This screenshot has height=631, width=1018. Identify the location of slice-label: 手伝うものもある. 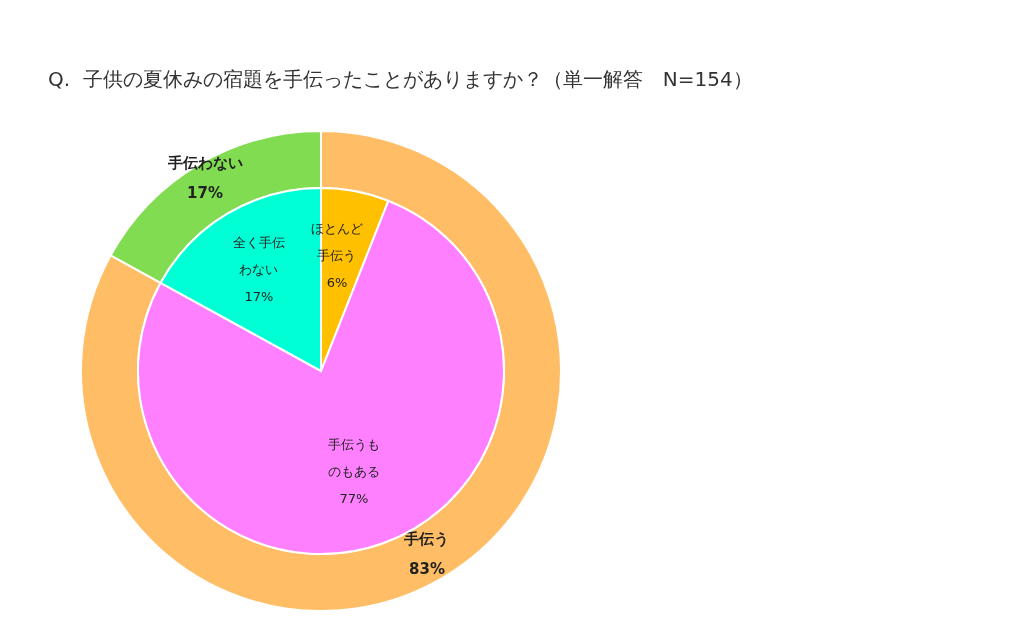
(353, 458).